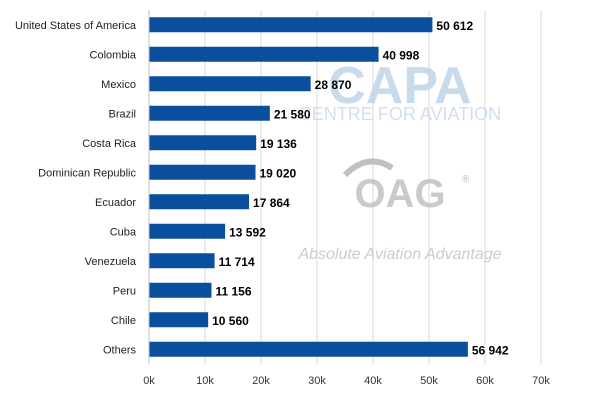  What do you see at coordinates (118, 85) in the screenshot?
I see `category-label: Mexico` at bounding box center [118, 85].